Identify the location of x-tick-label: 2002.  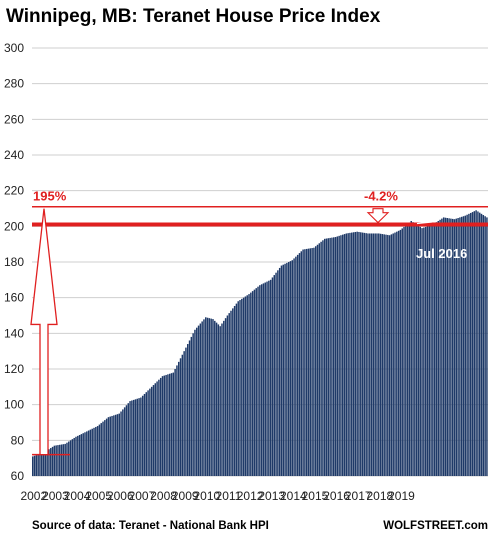
(33, 496).